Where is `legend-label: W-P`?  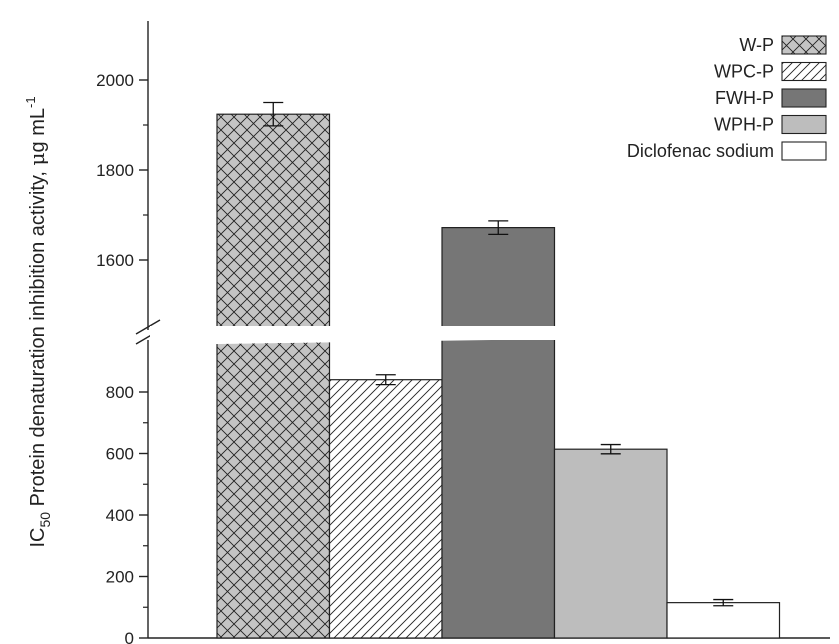
legend-label: W-P is located at coordinates (756, 45).